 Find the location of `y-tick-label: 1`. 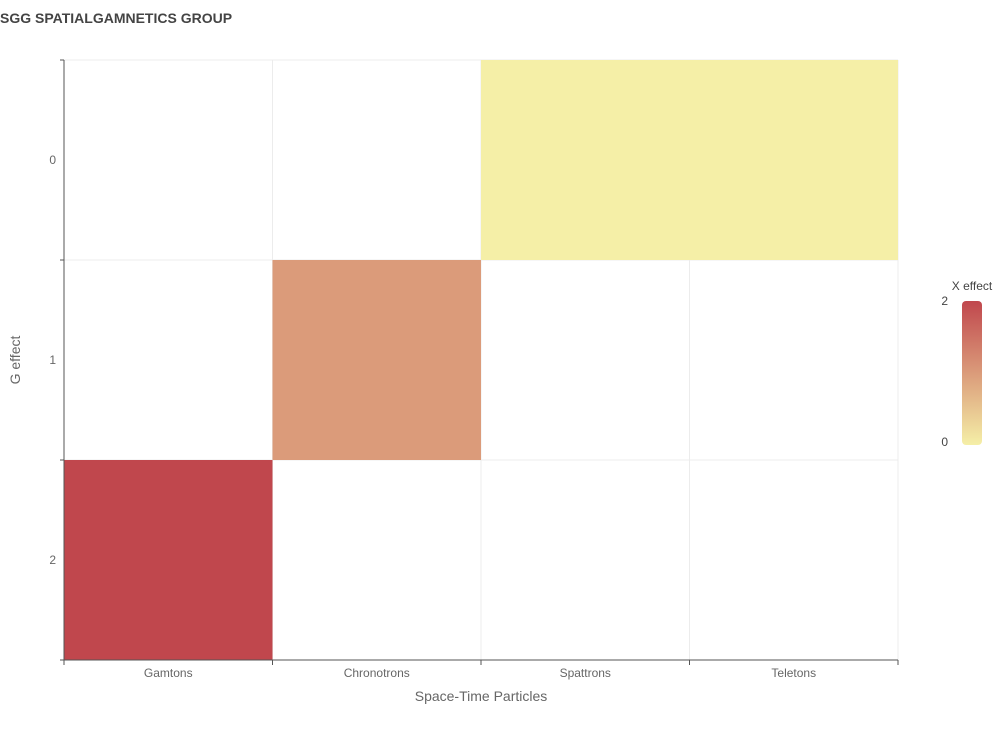

y-tick-label: 1 is located at coordinates (52, 360).